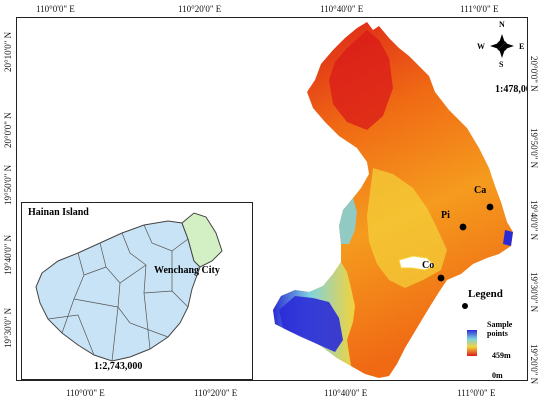 Image resolution: width=550 pixels, height=404 pixels. What do you see at coordinates (417, 263) in the screenshot?
I see `bay` at bounding box center [417, 263].